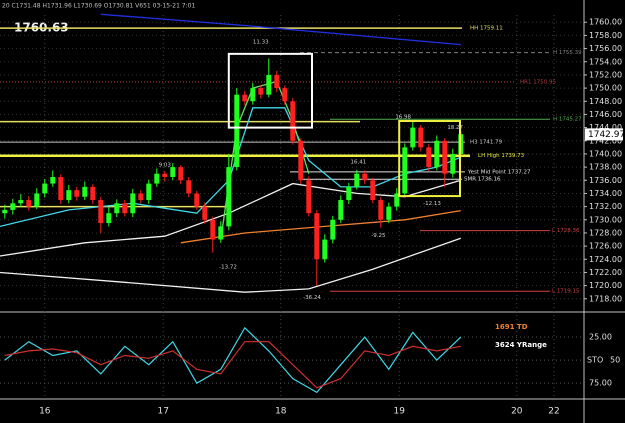  I want to click on y-tick-label: 1720.00, so click(605, 285).